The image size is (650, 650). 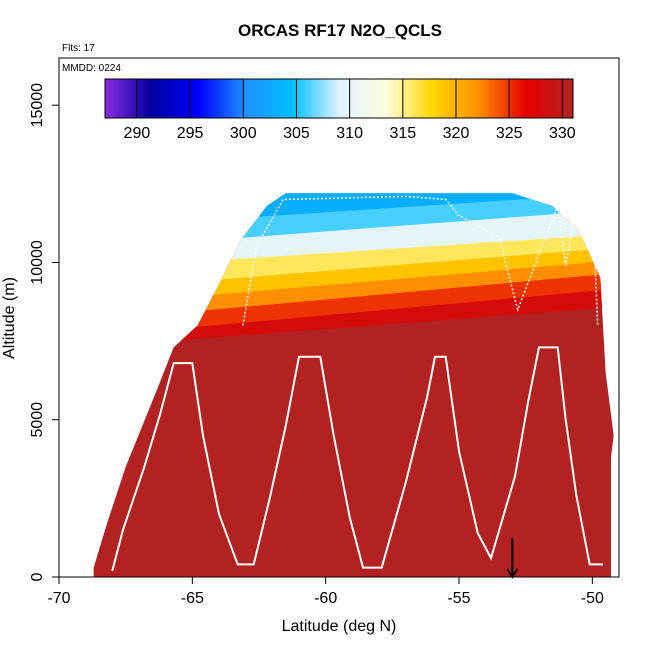 What do you see at coordinates (339, 626) in the screenshot?
I see `x-axis-label: Latitude (deg N)` at bounding box center [339, 626].